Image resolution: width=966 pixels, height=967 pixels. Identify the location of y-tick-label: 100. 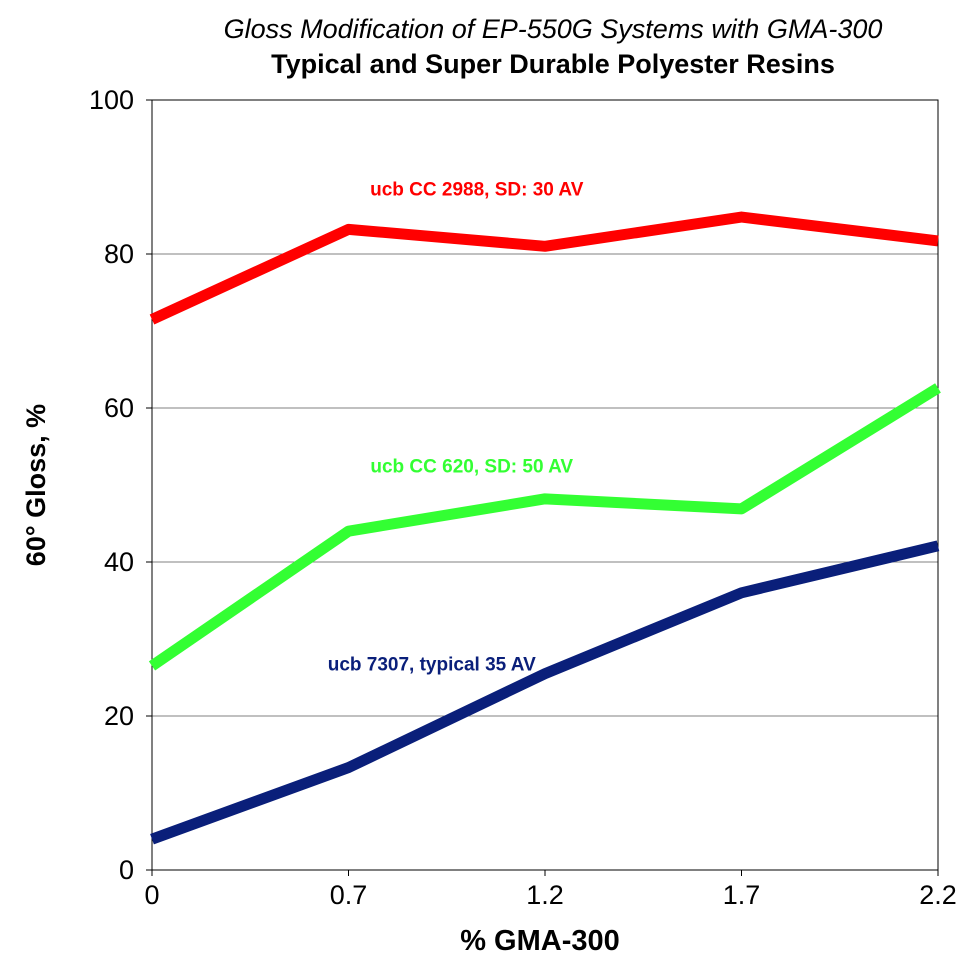
(111, 100).